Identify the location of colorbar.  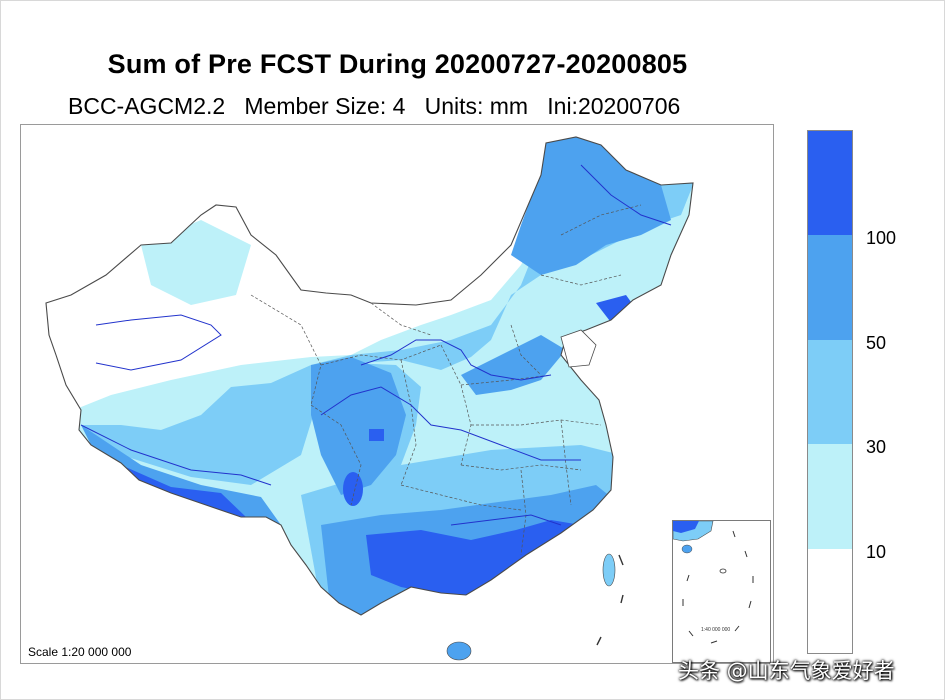
(830, 392).